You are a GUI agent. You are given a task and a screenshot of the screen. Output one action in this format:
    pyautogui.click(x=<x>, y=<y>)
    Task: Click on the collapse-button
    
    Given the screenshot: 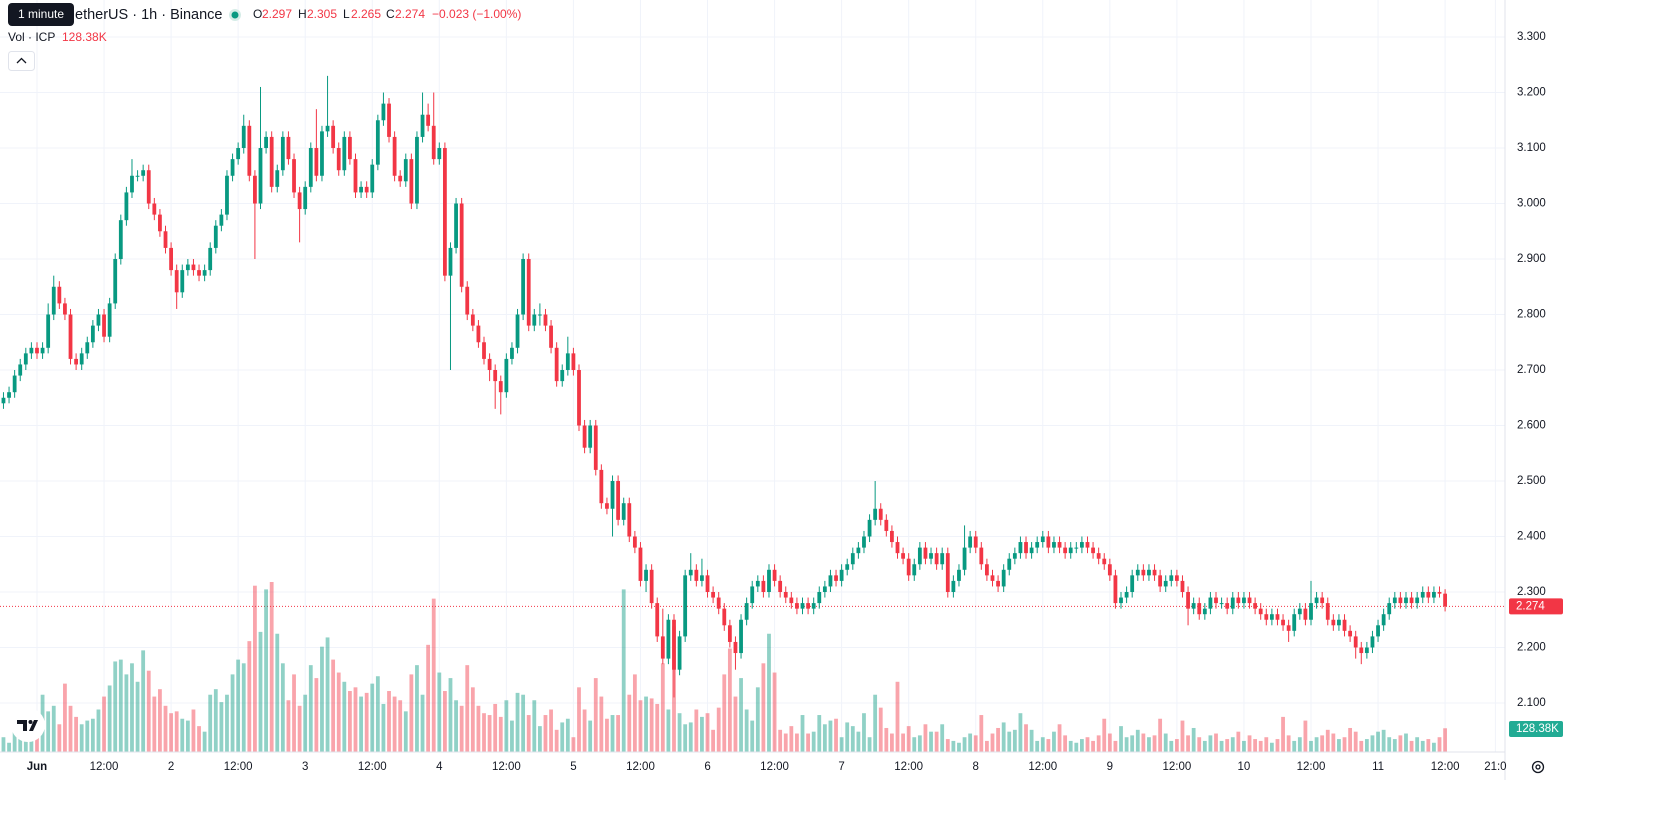 What is the action you would take?
    pyautogui.click(x=21, y=61)
    